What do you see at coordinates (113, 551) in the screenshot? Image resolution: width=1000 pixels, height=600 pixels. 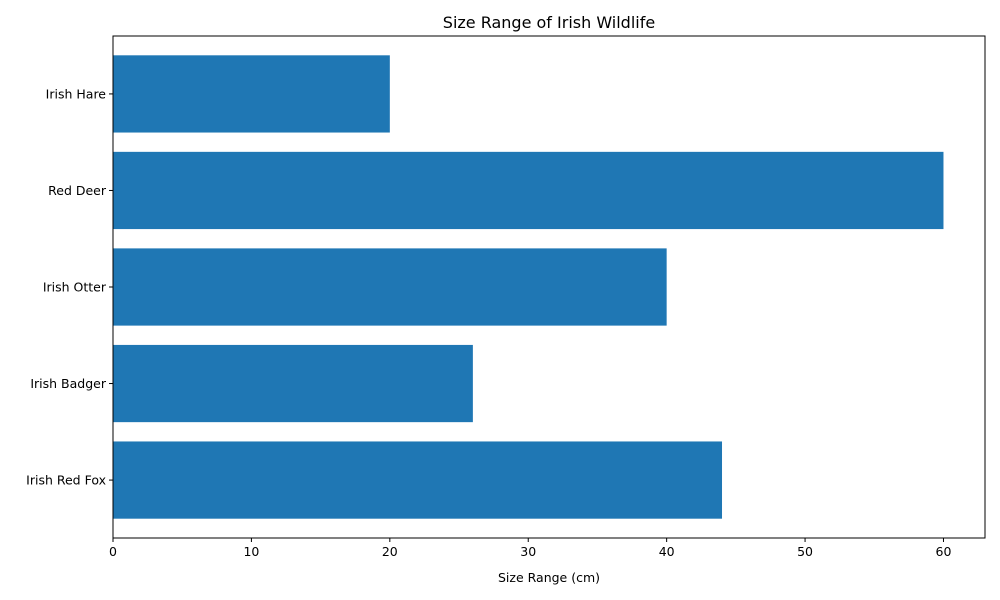 I see `x-tick-label: 0` at bounding box center [113, 551].